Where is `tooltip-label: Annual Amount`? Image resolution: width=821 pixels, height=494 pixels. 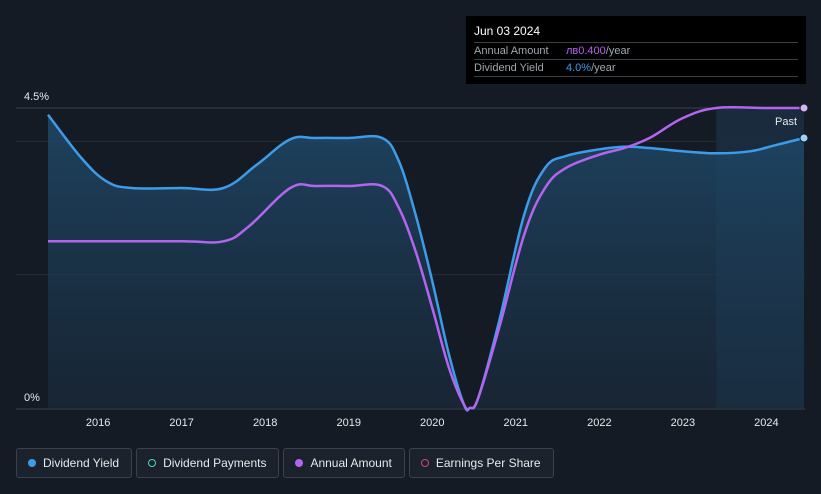 tooltip-label: Annual Amount is located at coordinates (511, 51).